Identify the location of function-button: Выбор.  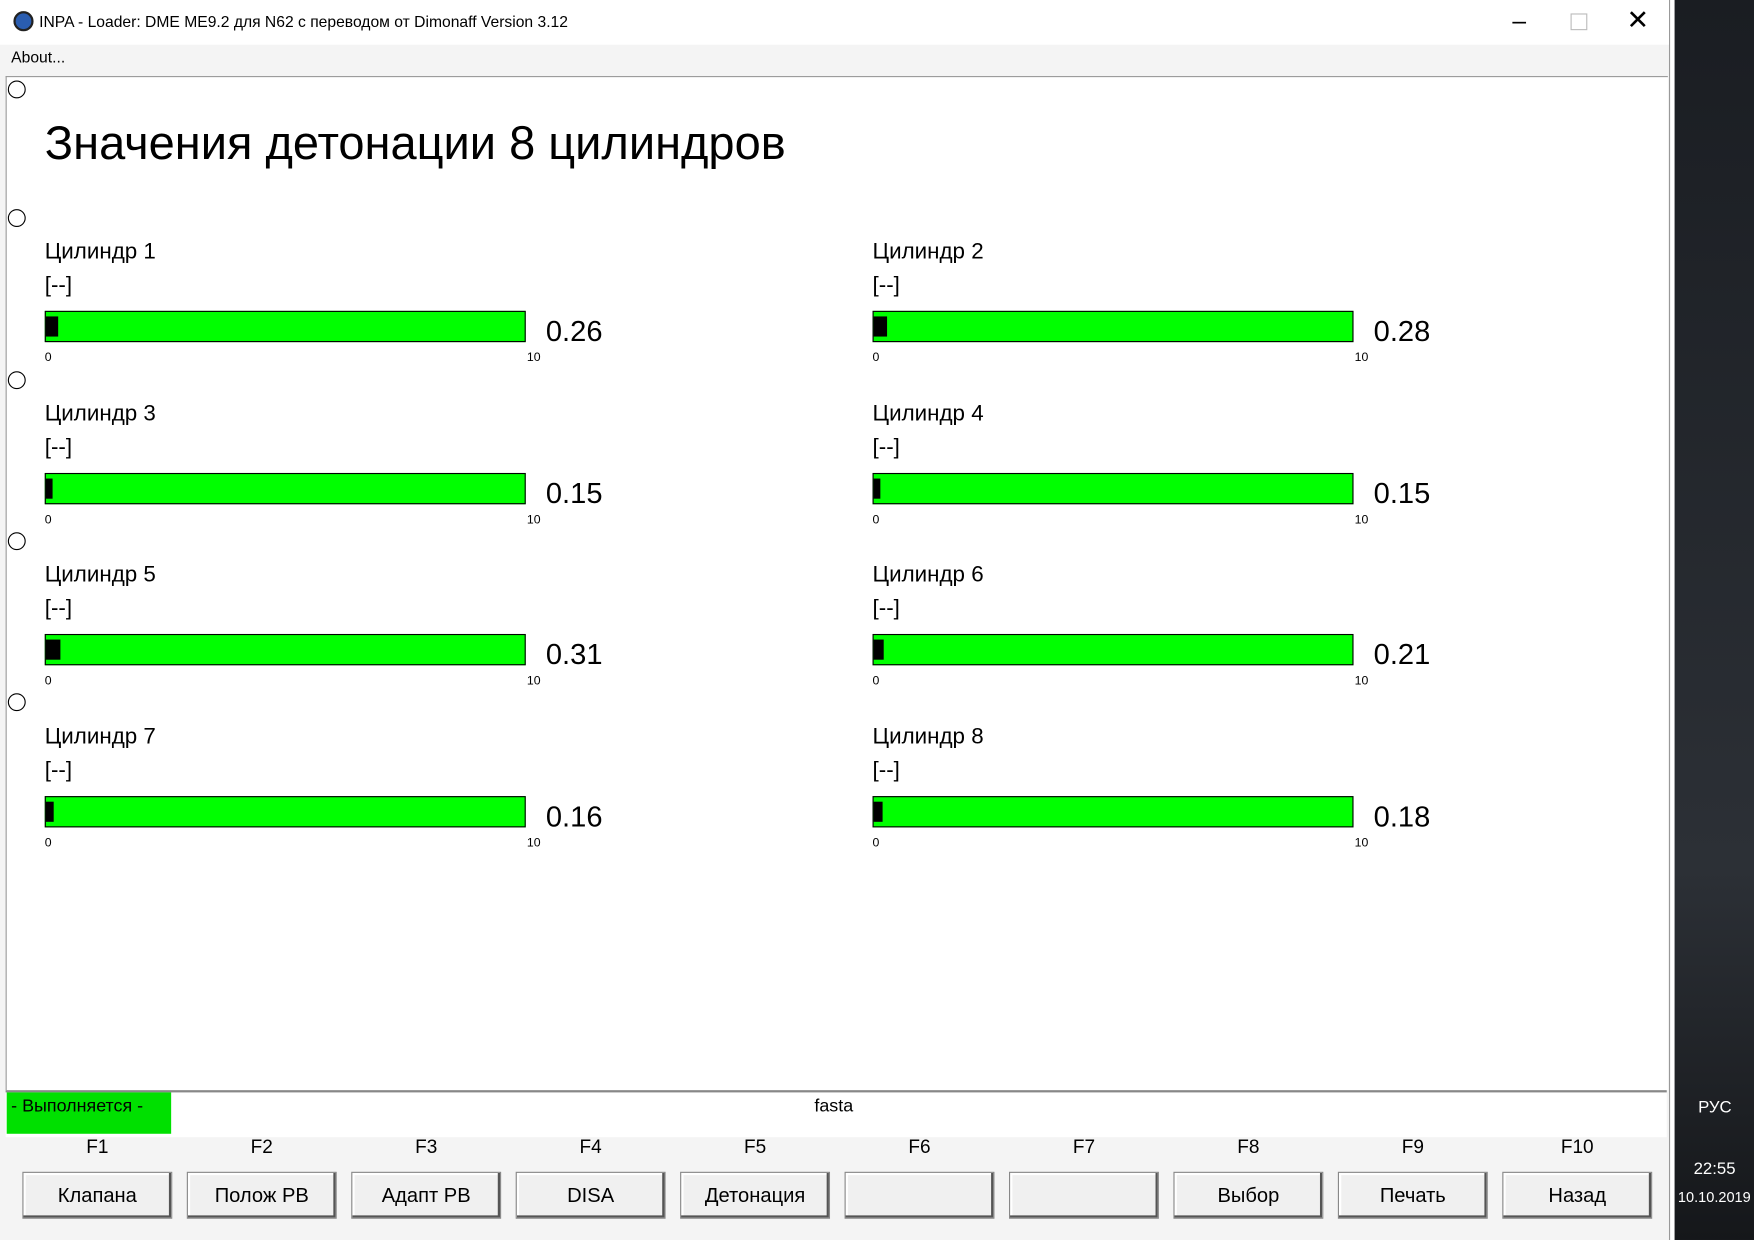
(1248, 1195).